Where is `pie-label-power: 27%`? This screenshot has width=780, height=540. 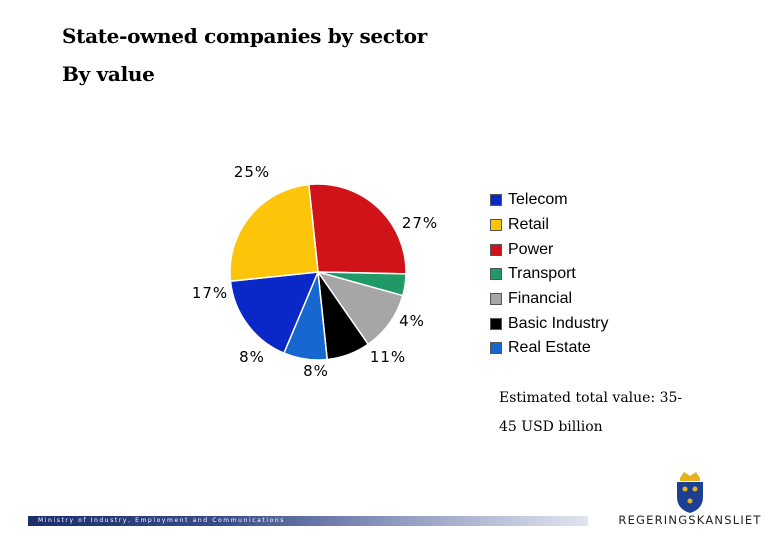 pie-label-power: 27% is located at coordinates (420, 223).